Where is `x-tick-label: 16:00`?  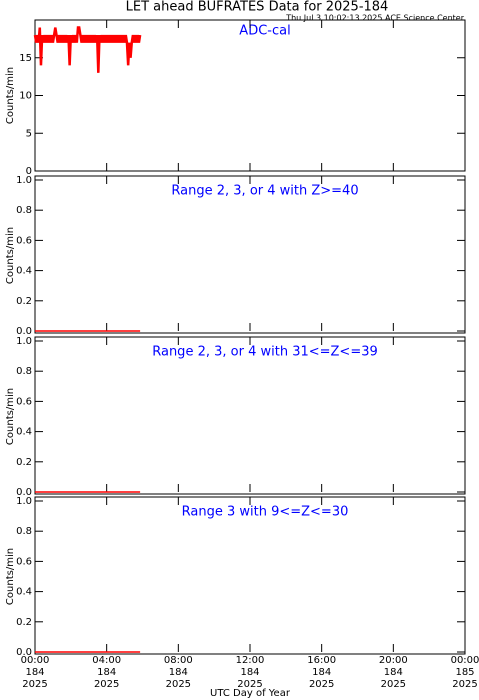
x-tick-label: 16:00 is located at coordinates (321, 660).